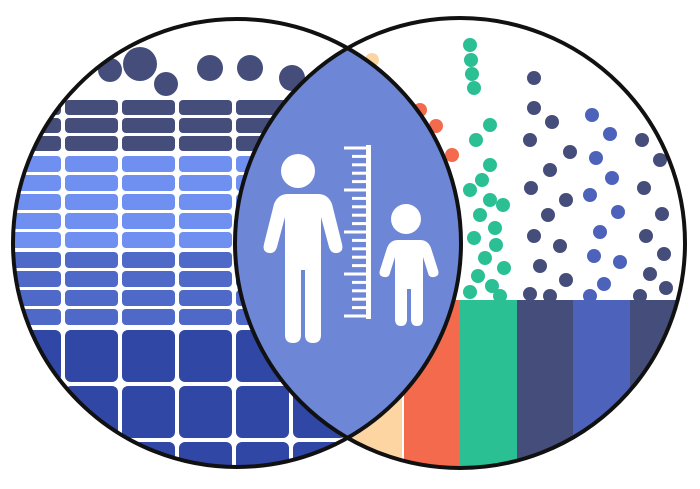 The width and height of the screenshot is (700, 489). Describe the element at coordinates (303, 248) in the screenshot. I see `adult-icon` at that location.